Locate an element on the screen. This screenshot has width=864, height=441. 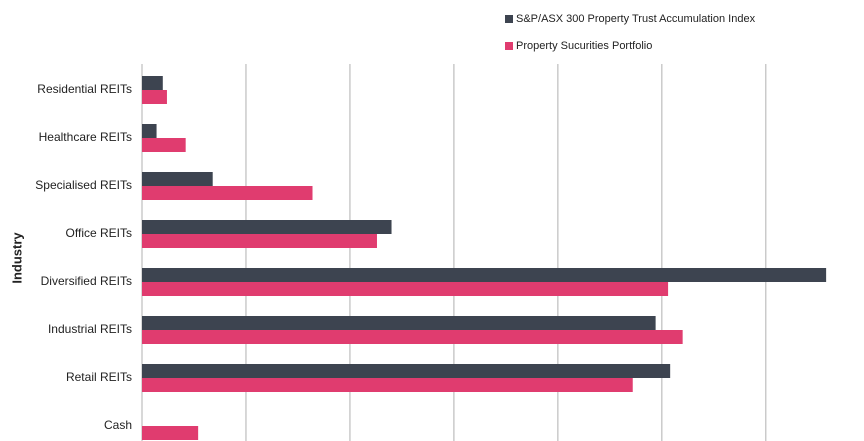
y-tick-label: Healthcare REITs is located at coordinates (85, 137).